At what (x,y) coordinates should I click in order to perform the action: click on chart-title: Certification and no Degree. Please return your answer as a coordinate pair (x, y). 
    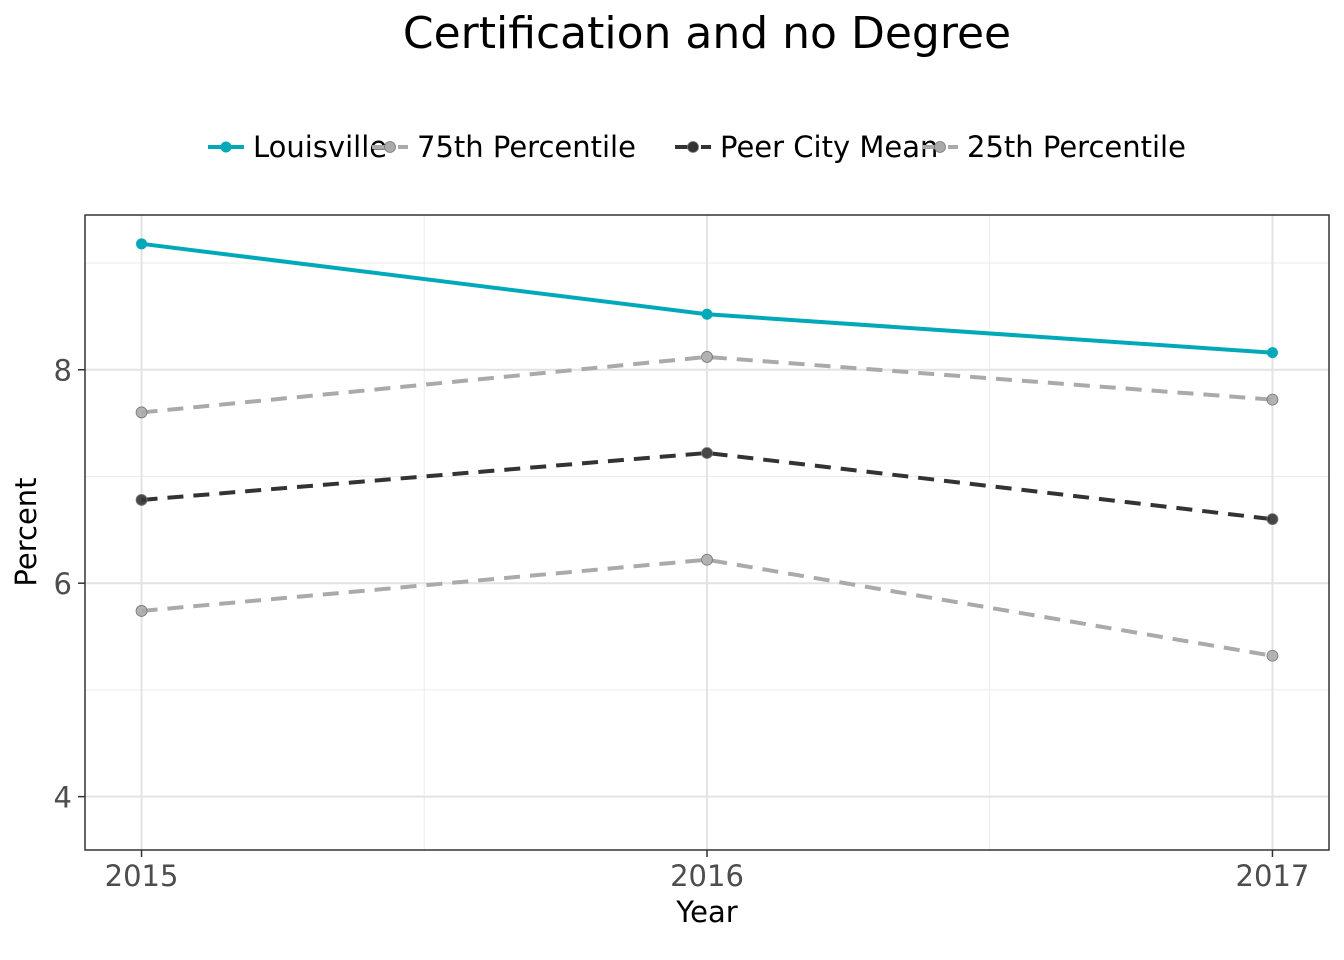
    Looking at the image, I should click on (707, 33).